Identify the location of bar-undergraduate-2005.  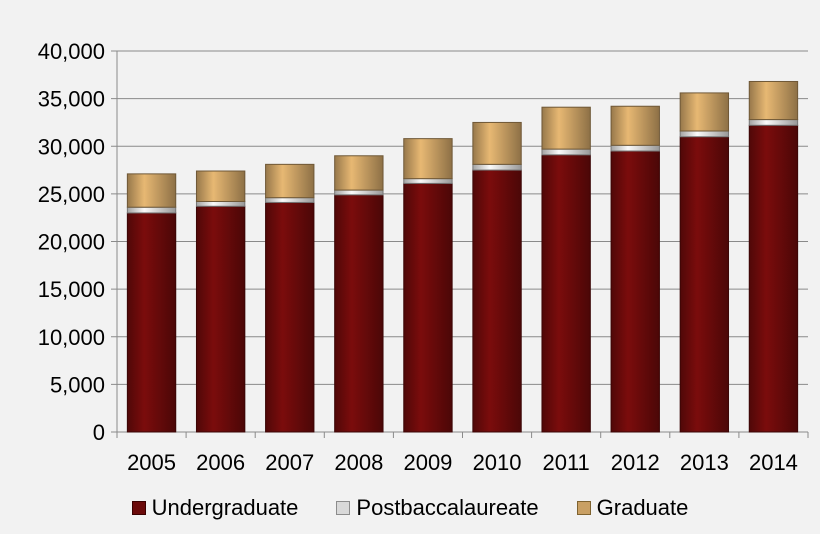
(151, 322).